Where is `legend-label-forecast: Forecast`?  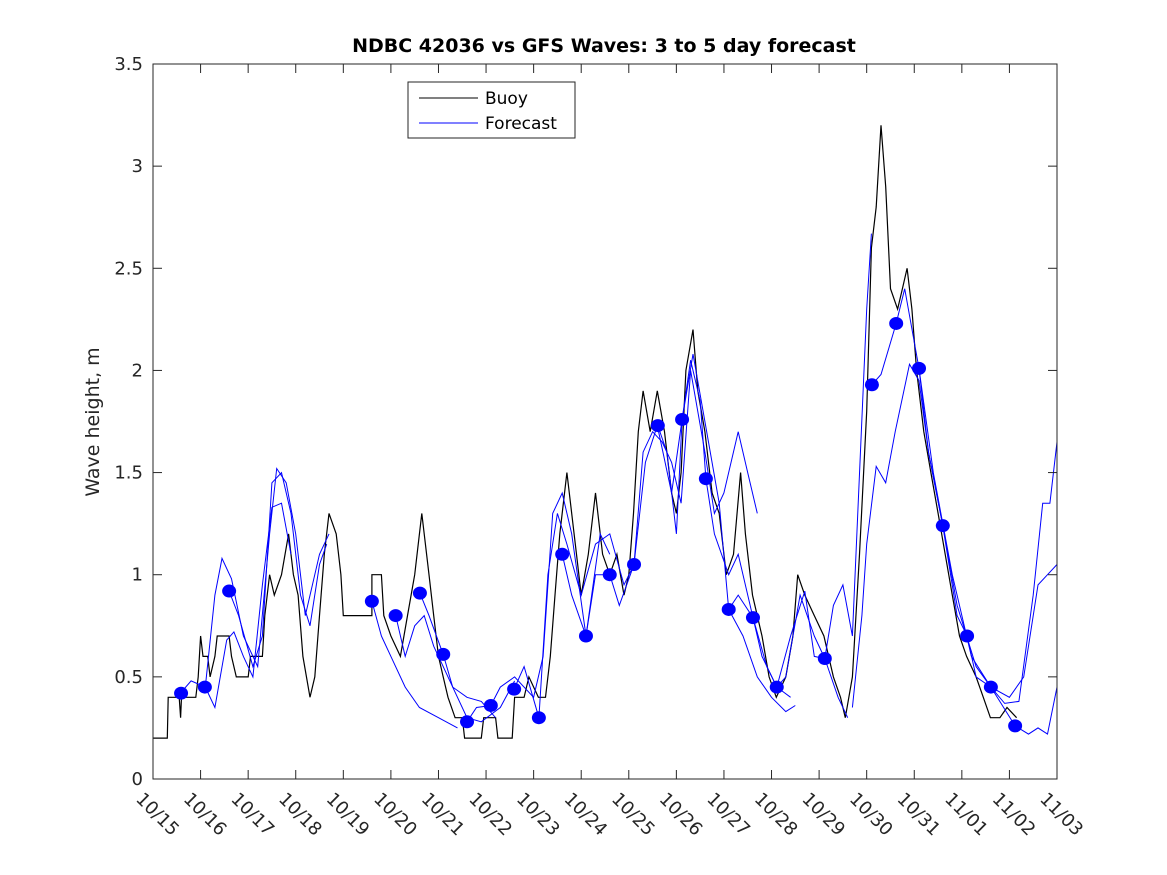 legend-label-forecast: Forecast is located at coordinates (521, 124).